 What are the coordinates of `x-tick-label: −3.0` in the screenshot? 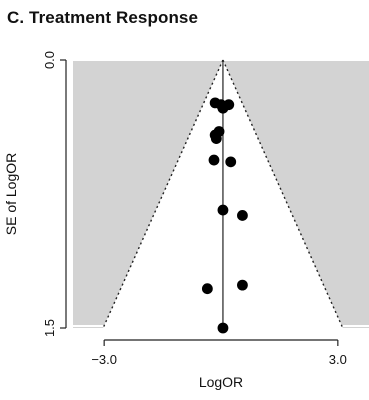 It's located at (104, 359).